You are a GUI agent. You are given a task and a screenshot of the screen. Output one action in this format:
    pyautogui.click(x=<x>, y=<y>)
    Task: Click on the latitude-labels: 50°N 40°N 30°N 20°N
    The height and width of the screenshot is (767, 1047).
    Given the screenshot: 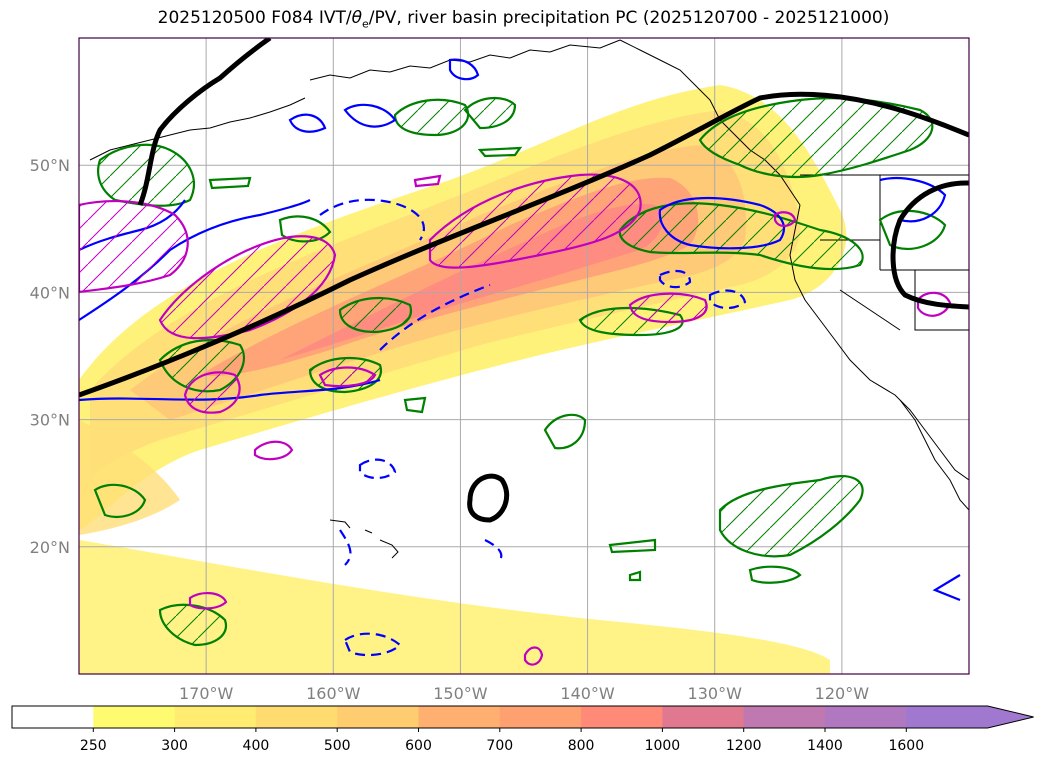 What is the action you would take?
    pyautogui.click(x=50, y=356)
    